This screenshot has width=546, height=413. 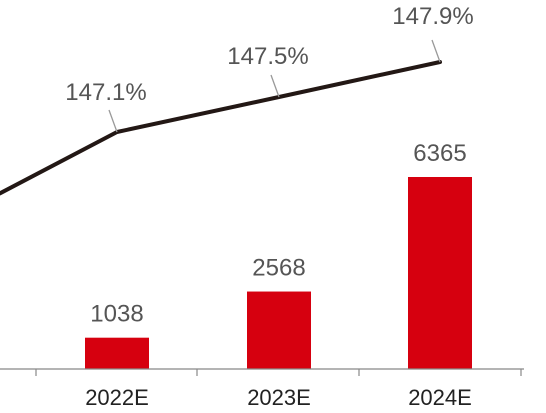 I want to click on line-label-leader-2023E, so click(x=275, y=86).